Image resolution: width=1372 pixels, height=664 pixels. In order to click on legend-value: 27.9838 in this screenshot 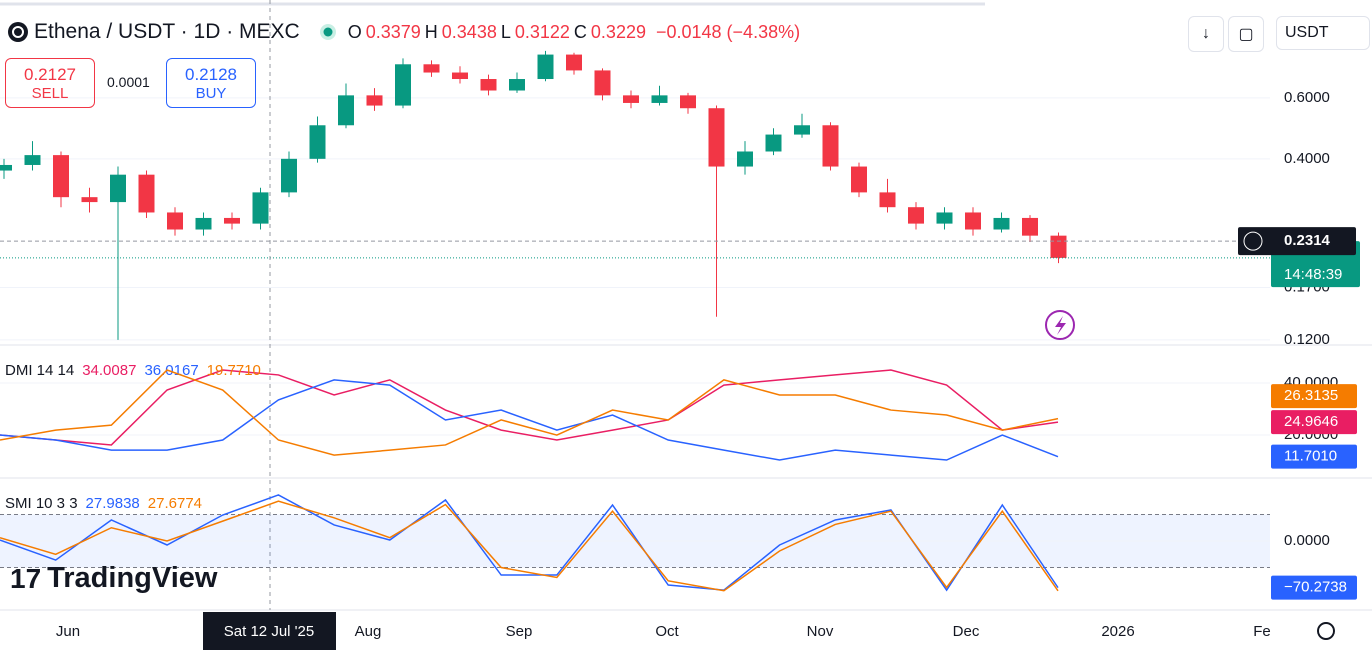, I will do `click(113, 503)`.